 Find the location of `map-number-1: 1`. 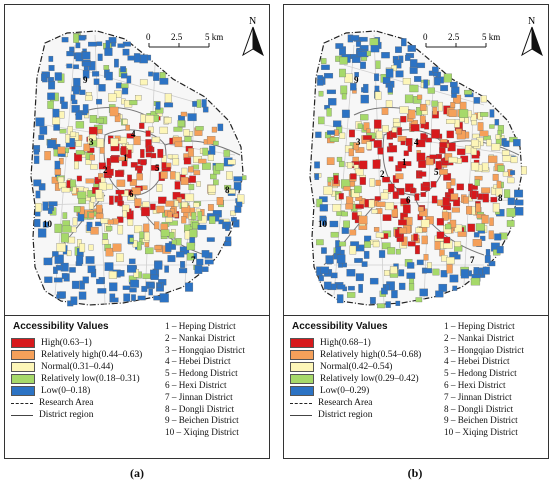

map-number-1: 1 is located at coordinates (125, 158).